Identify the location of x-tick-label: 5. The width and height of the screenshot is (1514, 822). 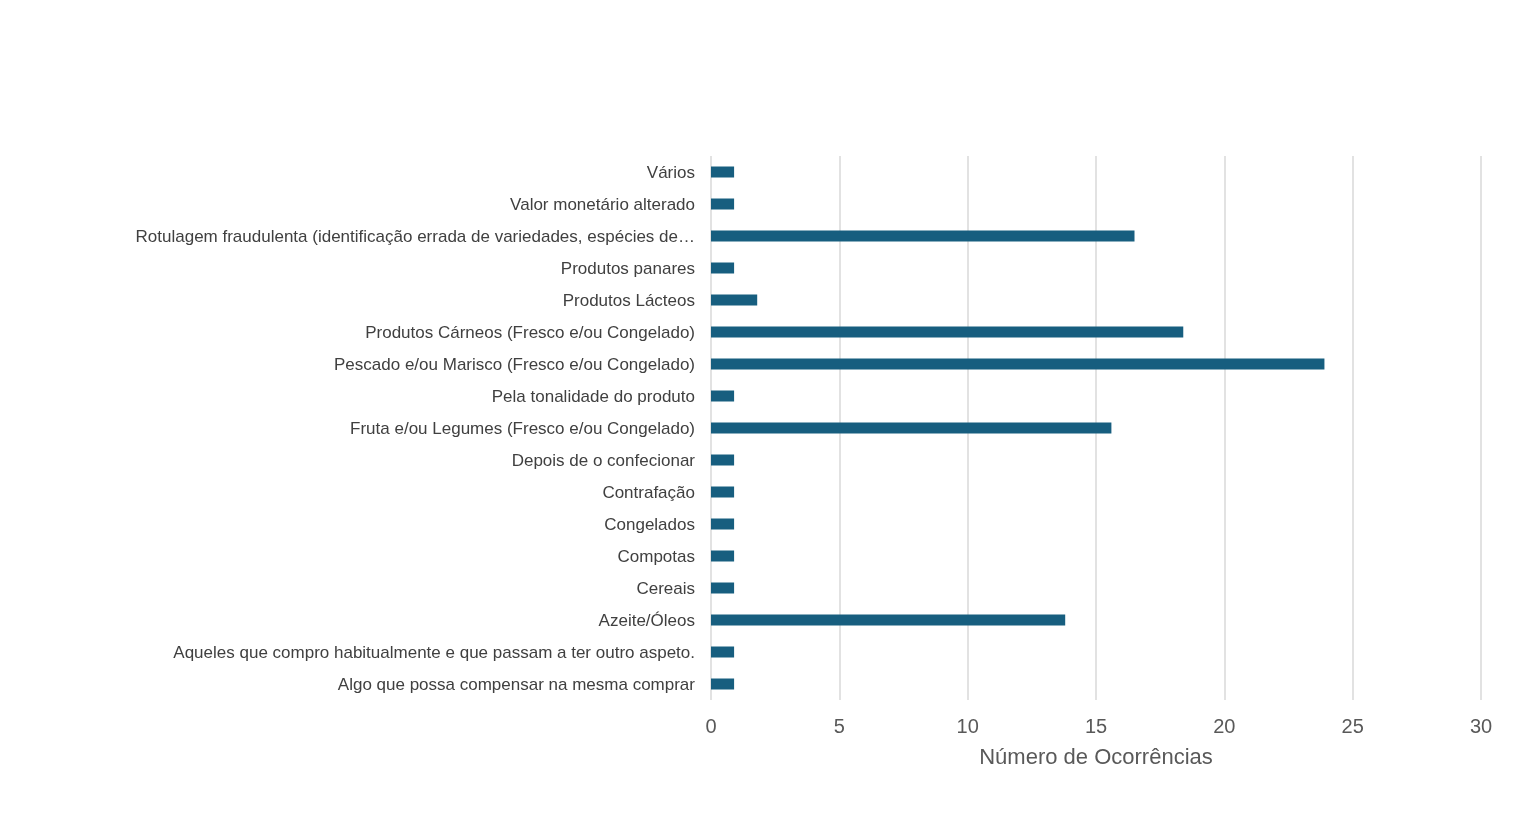
(839, 726).